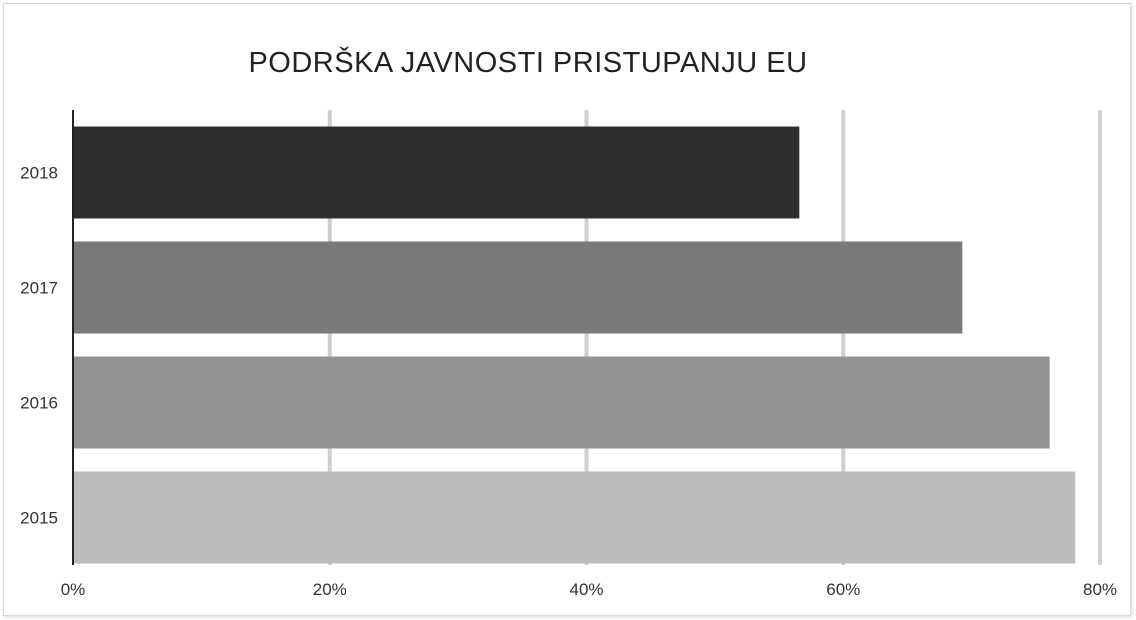  I want to click on y-tick-labels: 2018 2017 2016 2015, so click(39, 346).